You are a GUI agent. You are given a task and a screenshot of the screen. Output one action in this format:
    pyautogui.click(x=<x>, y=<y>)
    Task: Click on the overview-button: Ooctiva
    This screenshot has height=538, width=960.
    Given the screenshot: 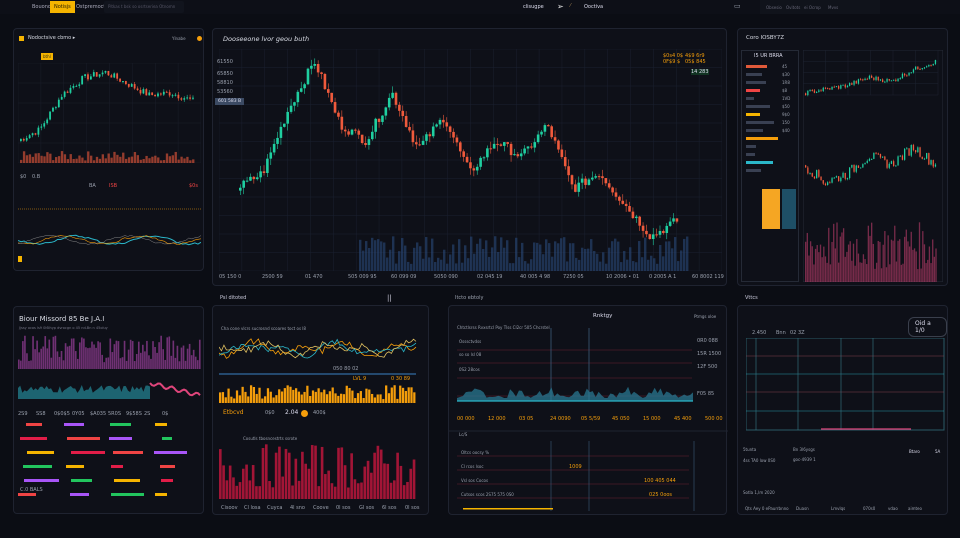 What is the action you would take?
    pyautogui.click(x=594, y=7)
    